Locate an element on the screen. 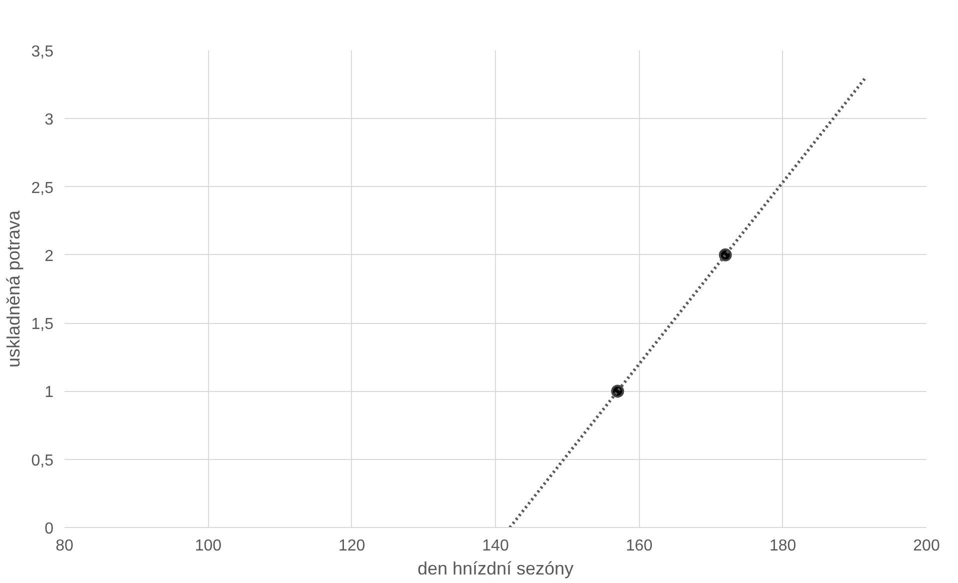  y-axis-title: uskladněná potrava is located at coordinates (13, 288).